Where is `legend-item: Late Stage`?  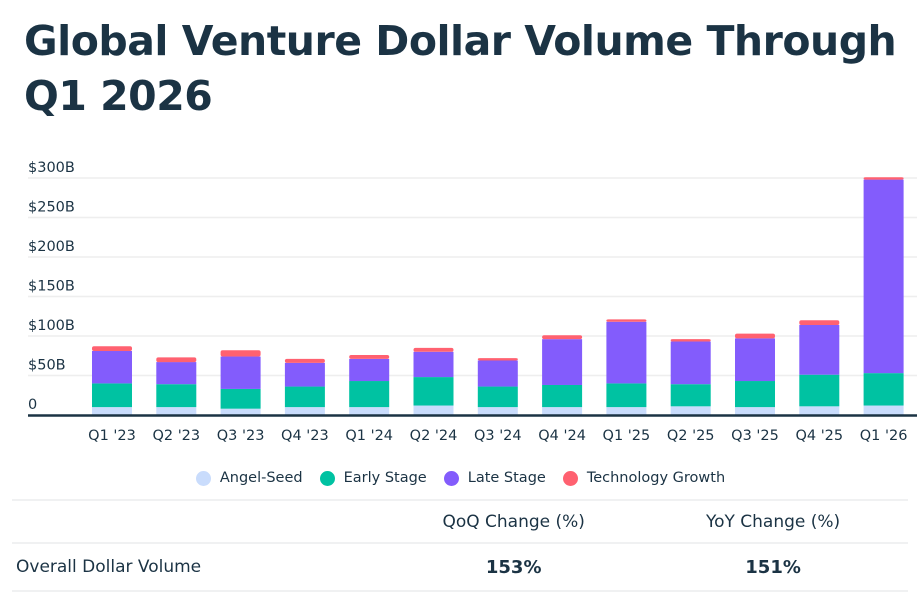 legend-item: Late Stage is located at coordinates (494, 478).